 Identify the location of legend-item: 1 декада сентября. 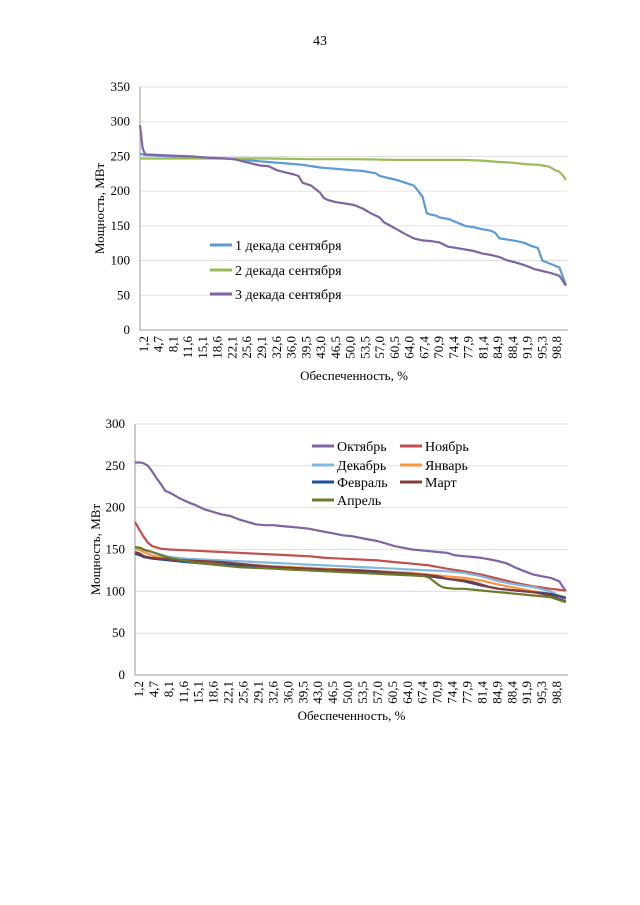
(276, 246).